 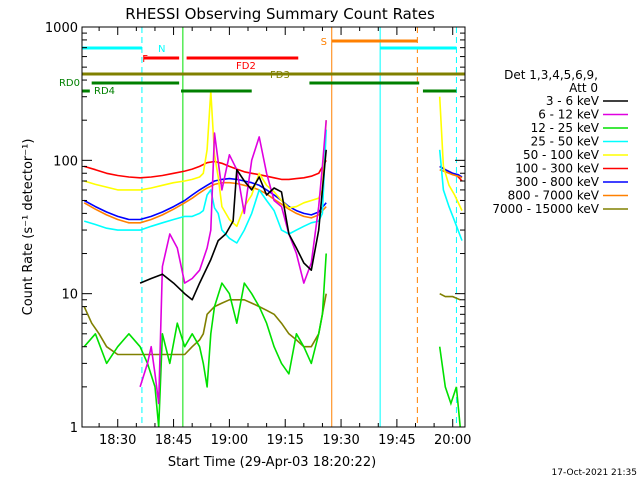 What do you see at coordinates (551, 75) in the screenshot?
I see `legend-title: Det 1,3,4,5,6,9,` at bounding box center [551, 75].